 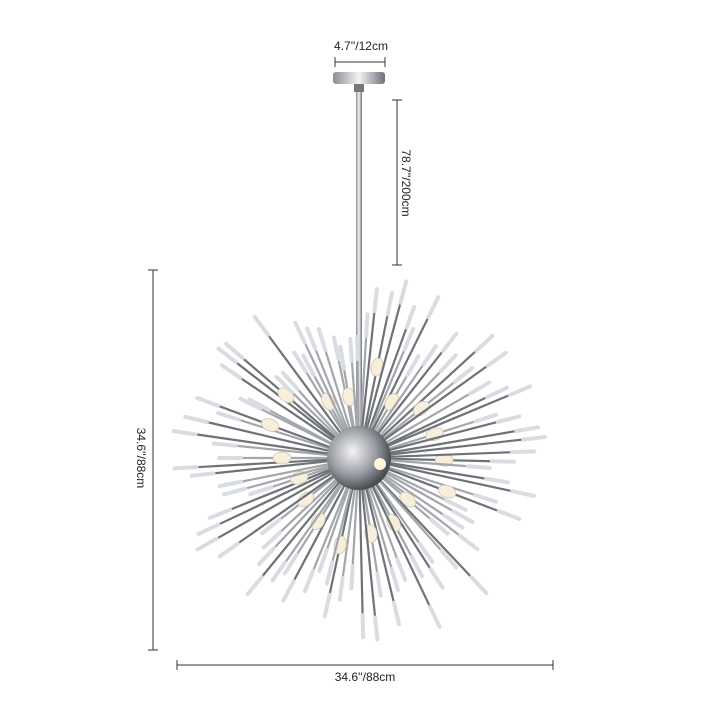 I want to click on canopy-neck, so click(x=359, y=88).